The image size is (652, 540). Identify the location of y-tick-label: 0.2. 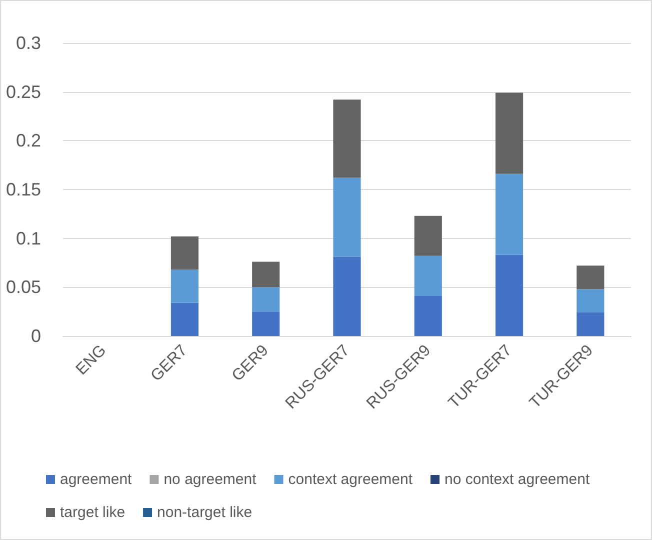
(28, 140).